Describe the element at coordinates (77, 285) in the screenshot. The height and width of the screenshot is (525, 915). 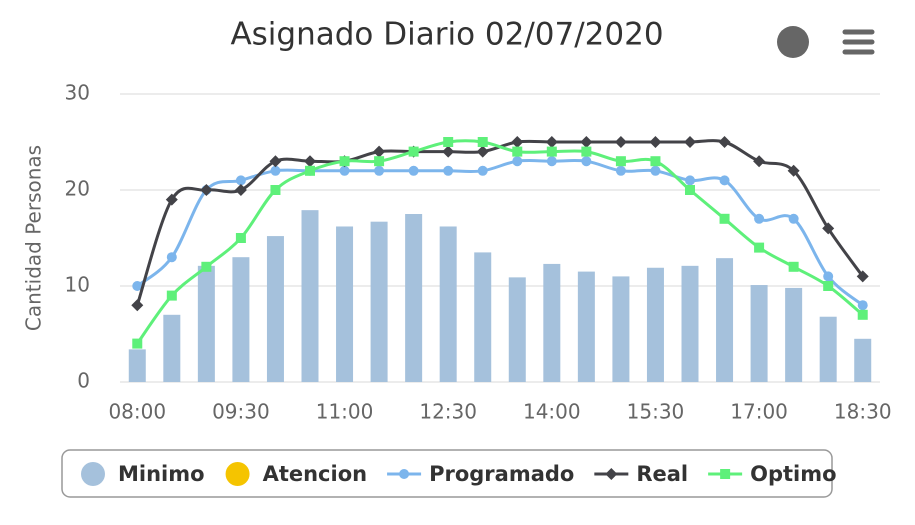
I see `y-tick-label: 10` at that location.